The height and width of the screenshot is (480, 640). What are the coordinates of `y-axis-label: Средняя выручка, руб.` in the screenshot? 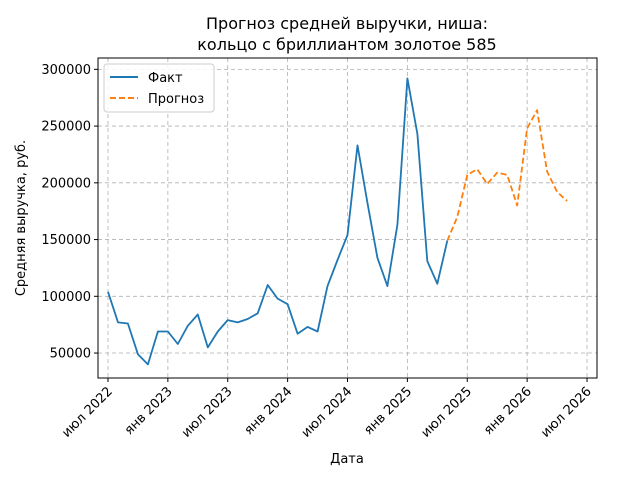 It's located at (21, 218).